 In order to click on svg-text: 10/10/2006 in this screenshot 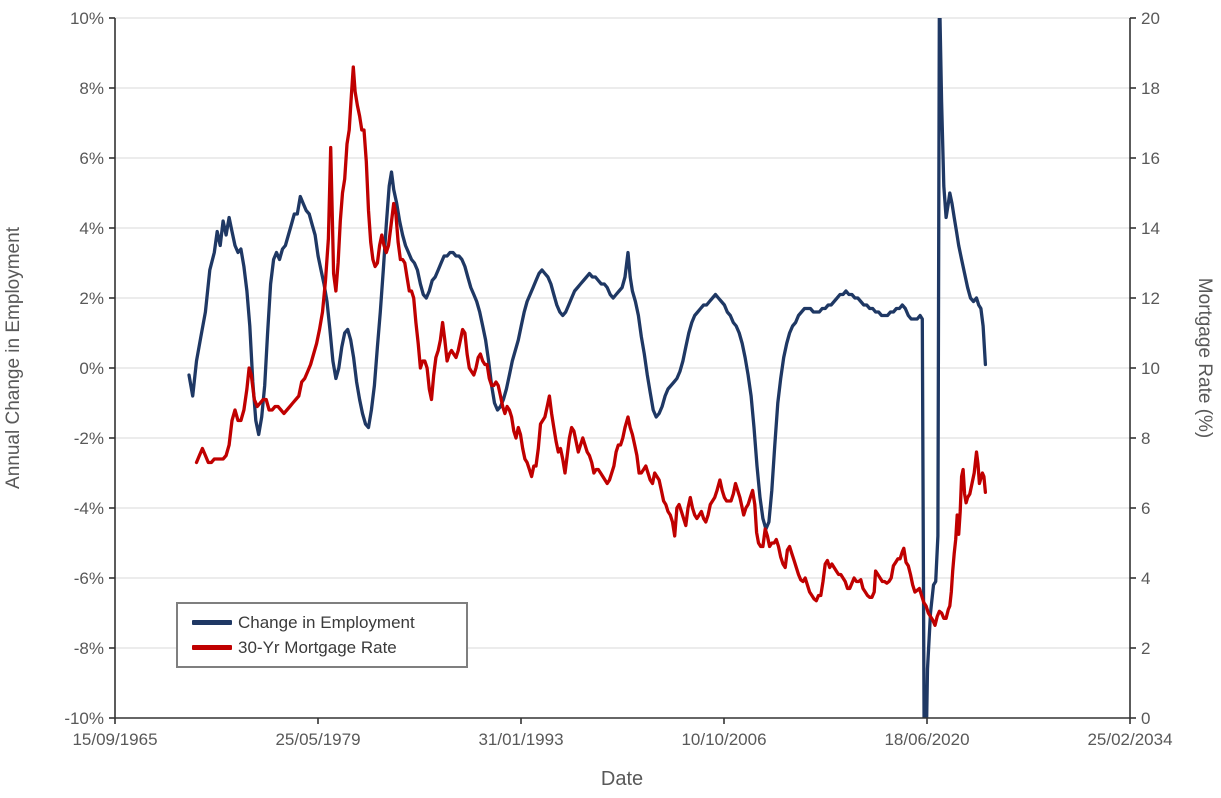, I will do `click(723, 739)`.